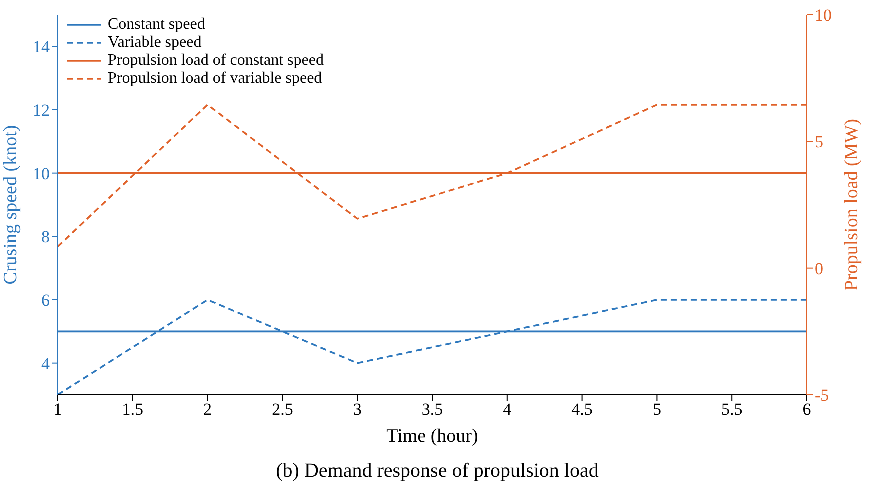  I want to click on x-axis-title: Time (hour), so click(432, 436).